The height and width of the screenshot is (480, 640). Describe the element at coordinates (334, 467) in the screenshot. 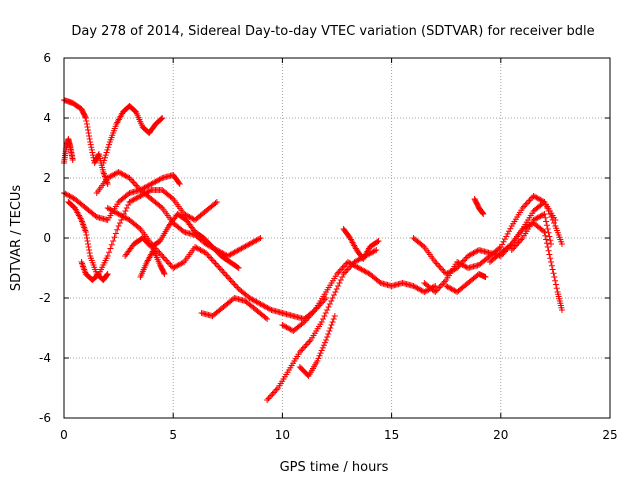

I see `x-axis-label: GPS time / hours` at that location.